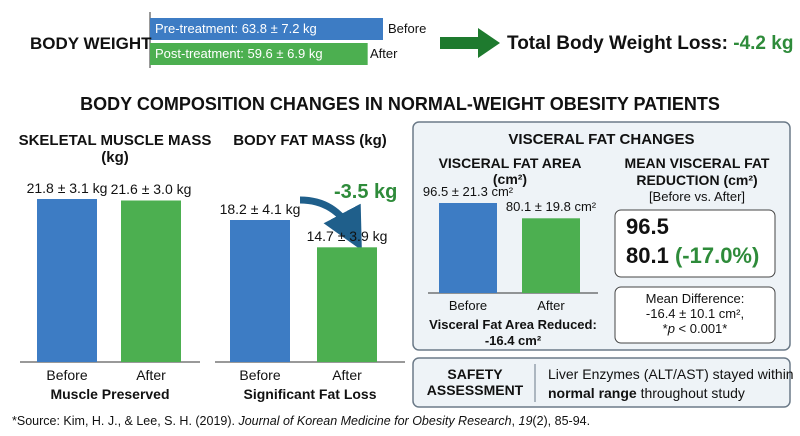 The height and width of the screenshot is (436, 800). I want to click on chart-title: BODY FAT MASS (kg), so click(310, 140).